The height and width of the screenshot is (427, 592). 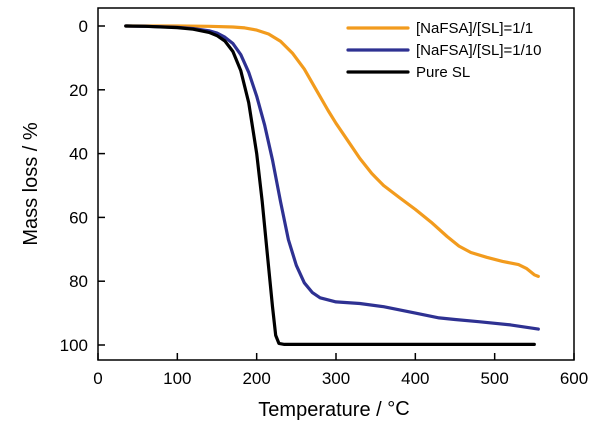 I want to click on x-tick-label: 600, so click(x=574, y=378).